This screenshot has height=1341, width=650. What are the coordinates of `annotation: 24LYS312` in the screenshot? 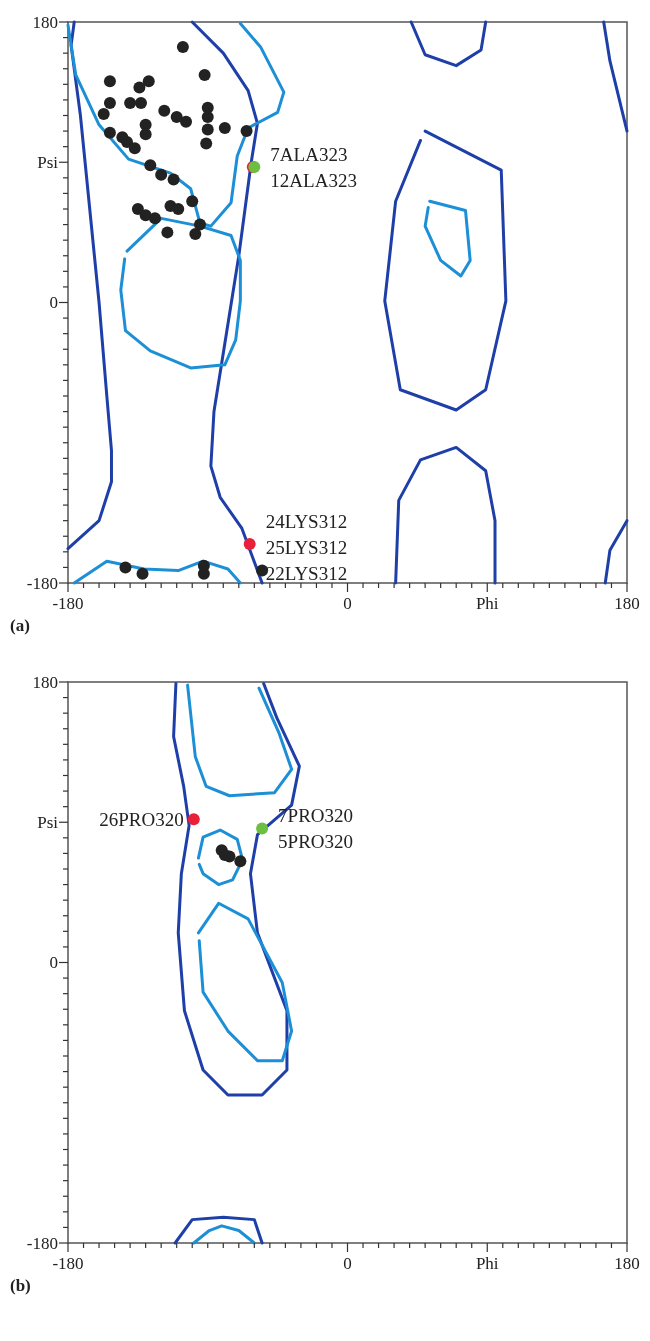 It's located at (306, 521).